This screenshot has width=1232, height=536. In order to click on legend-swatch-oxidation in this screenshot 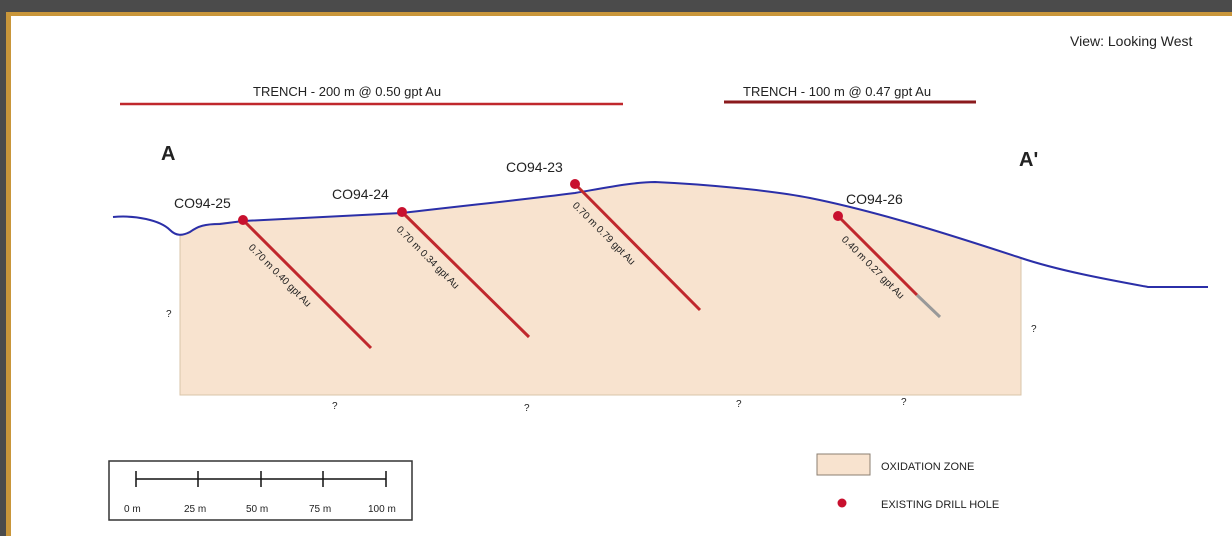, I will do `click(843, 464)`.